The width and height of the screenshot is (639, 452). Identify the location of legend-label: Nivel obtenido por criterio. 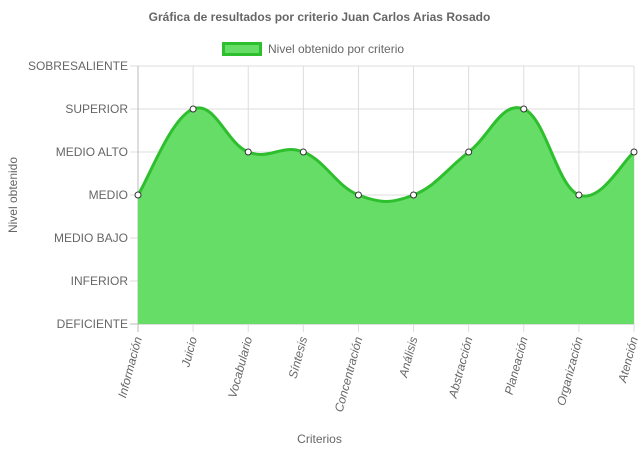
(336, 49).